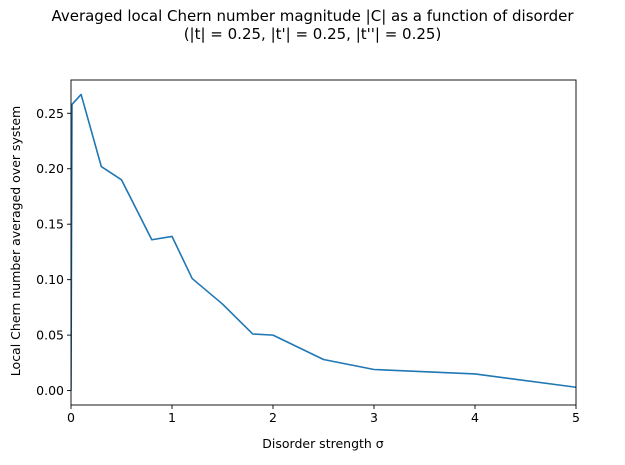  What do you see at coordinates (475, 417) in the screenshot?
I see `x-tick-label: 4` at bounding box center [475, 417].